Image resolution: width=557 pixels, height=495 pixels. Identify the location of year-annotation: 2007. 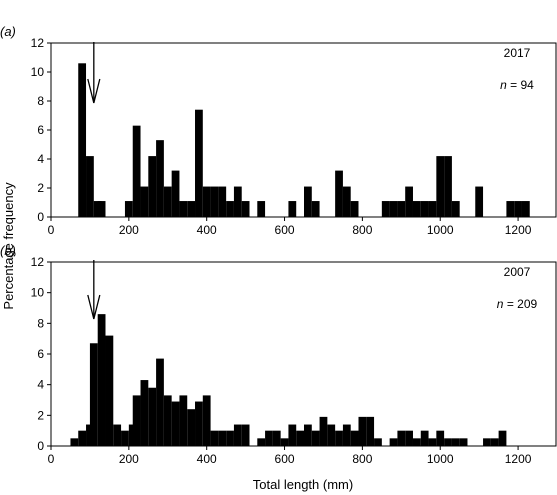
(517, 272).